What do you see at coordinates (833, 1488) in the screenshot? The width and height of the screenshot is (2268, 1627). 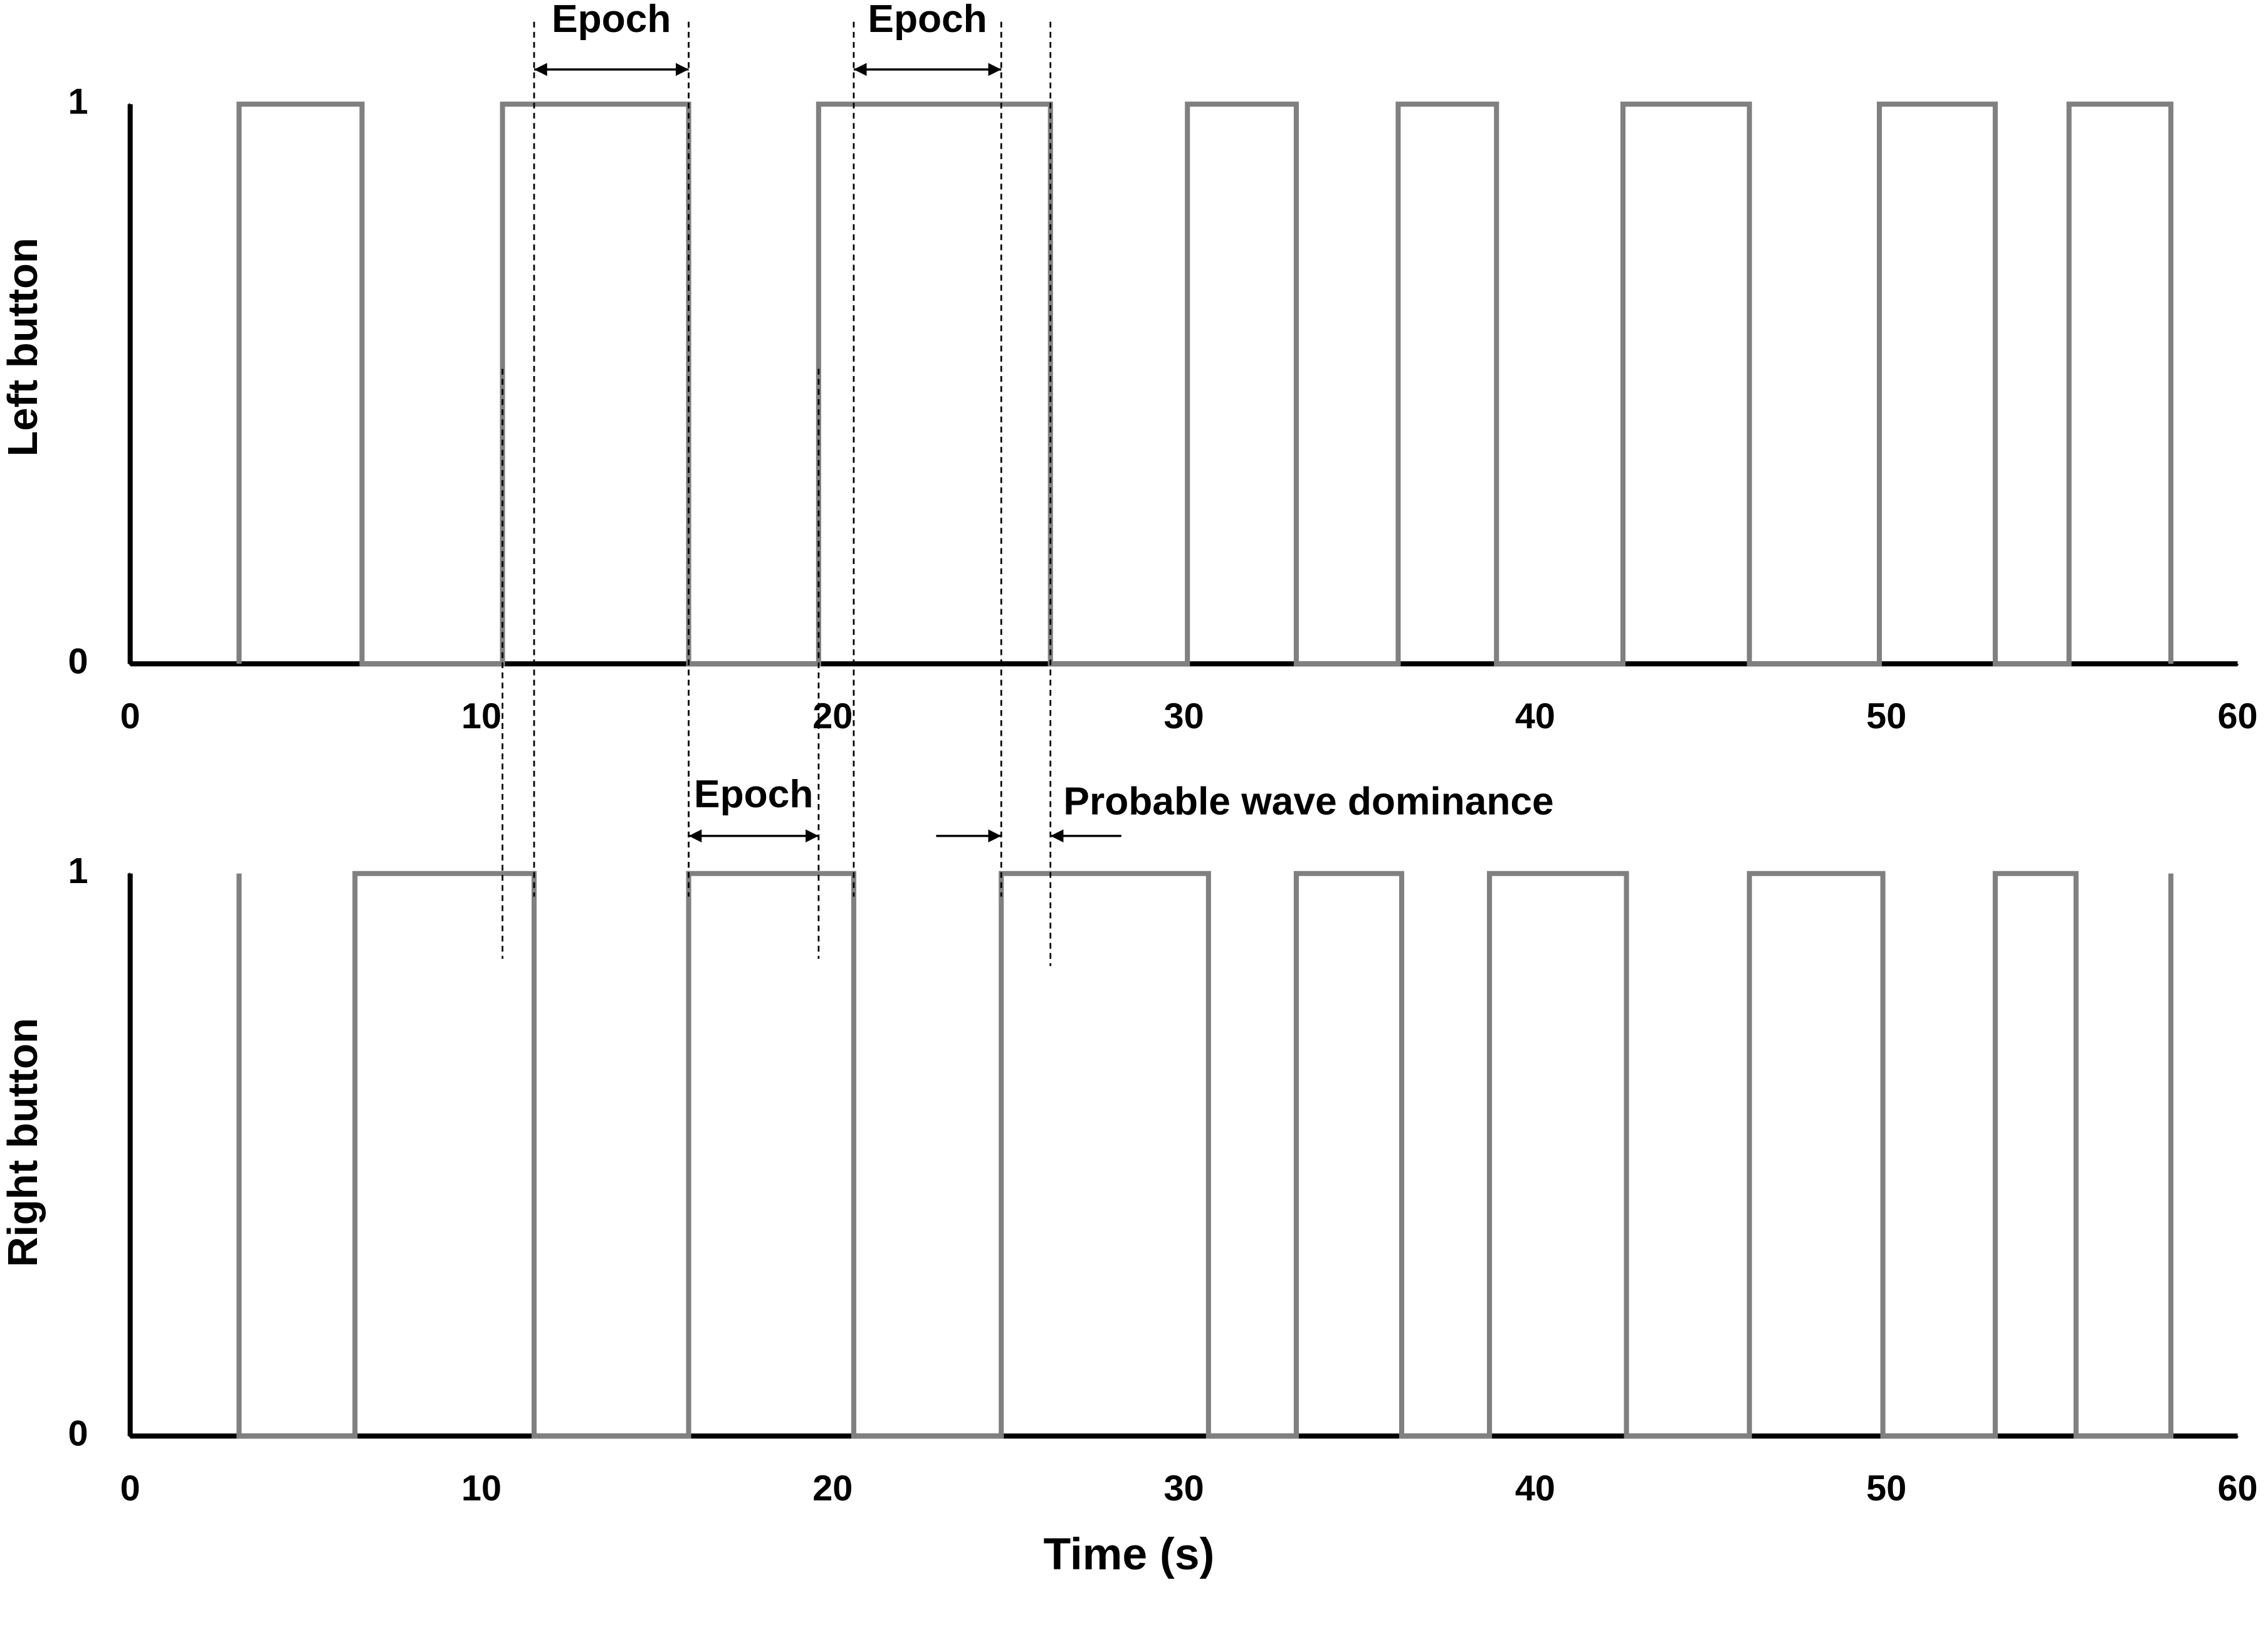 I see `x-tick-label: 20` at bounding box center [833, 1488].